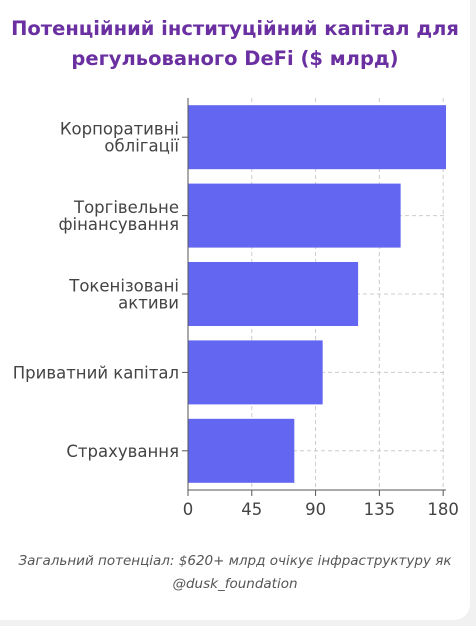 The width and height of the screenshot is (476, 626). I want to click on category-label-line: фінансування, so click(118, 224).